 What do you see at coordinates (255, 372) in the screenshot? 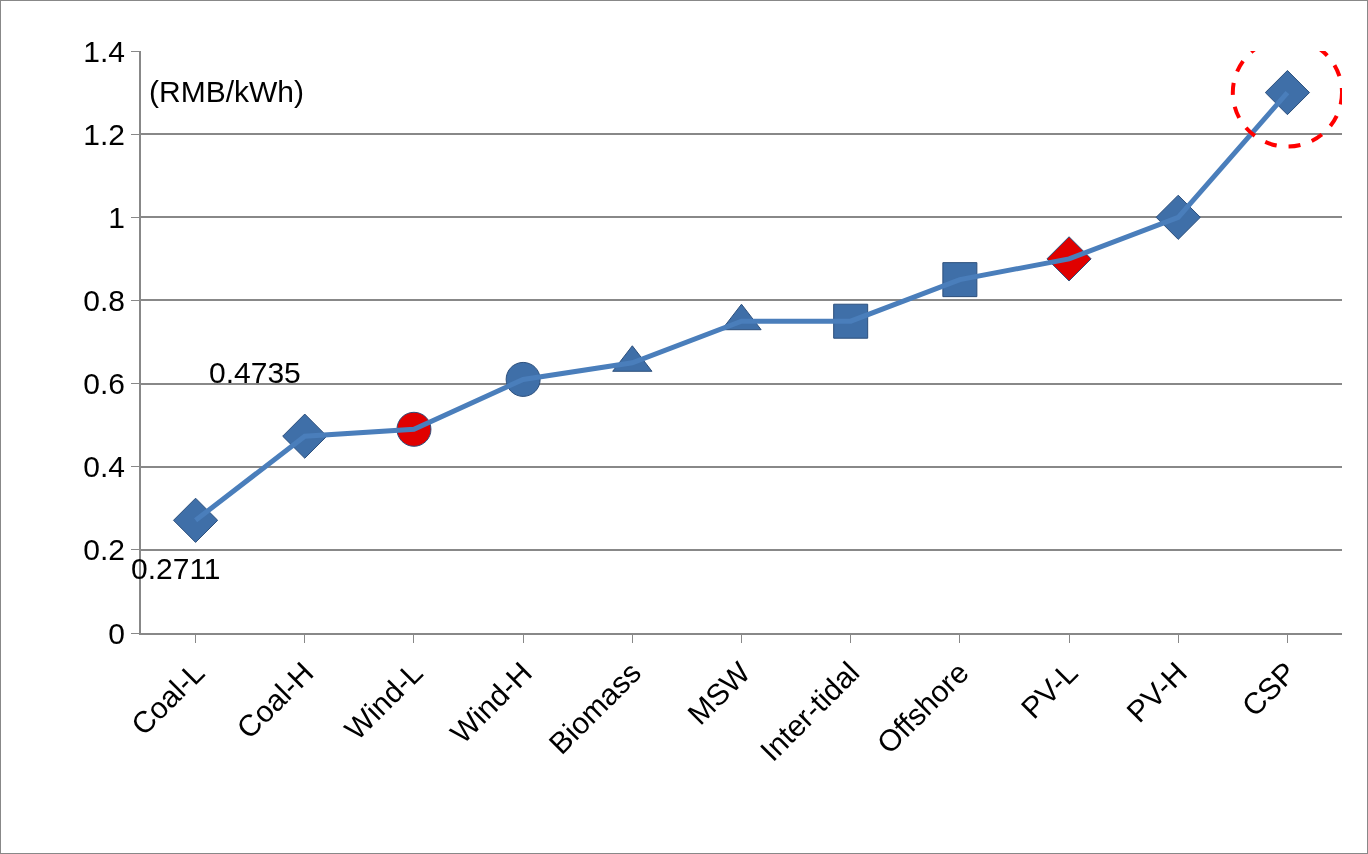
I see `data-label: 0.4735` at bounding box center [255, 372].